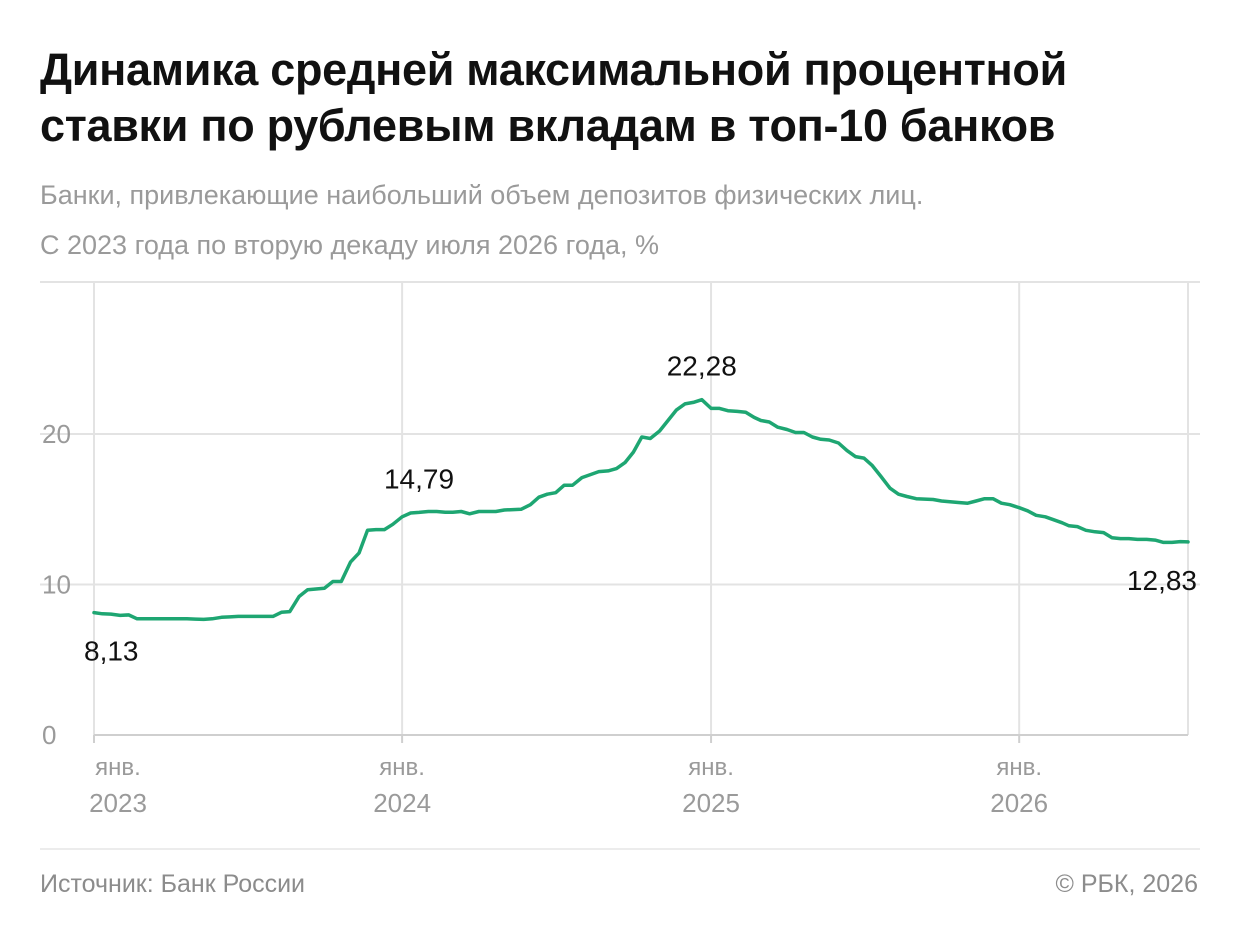  Describe the element at coordinates (711, 803) in the screenshot. I see `x-tick-year-label: 2025` at that location.